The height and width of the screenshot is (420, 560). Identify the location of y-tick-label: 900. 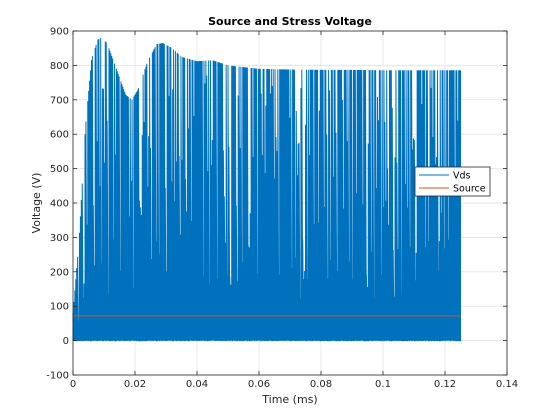
(59, 32).